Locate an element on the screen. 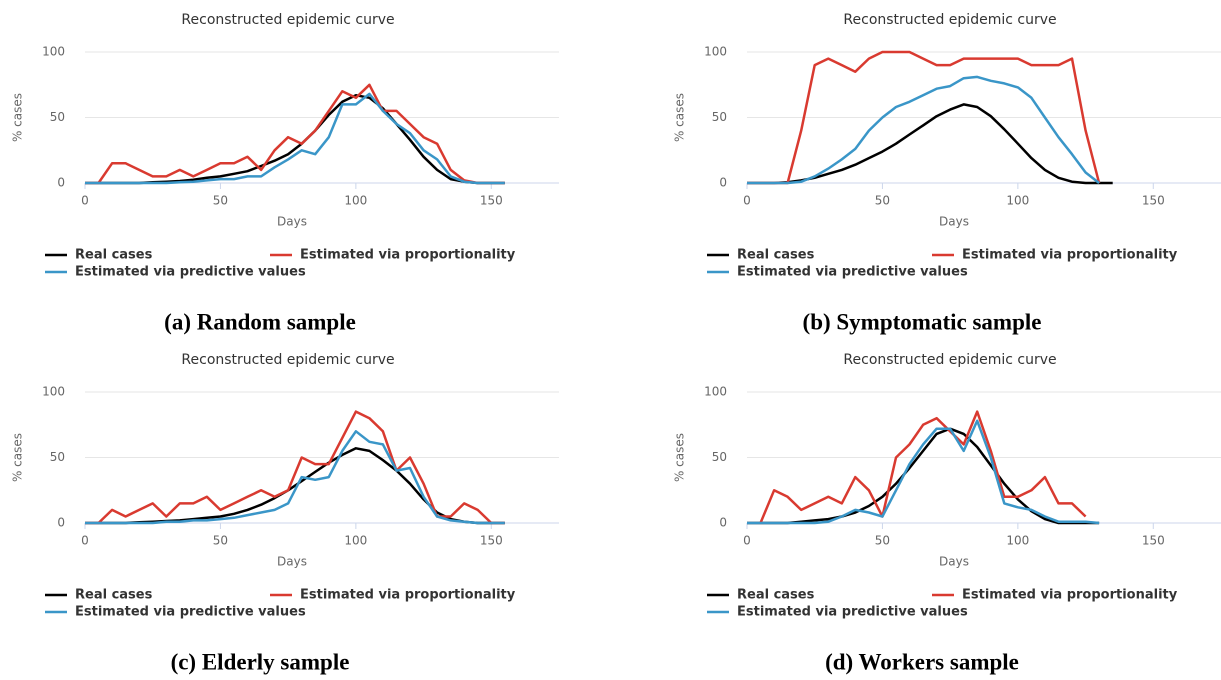 Image resolution: width=1221 pixels, height=680 pixels. caption: (d) Workers sample is located at coordinates (922, 661).